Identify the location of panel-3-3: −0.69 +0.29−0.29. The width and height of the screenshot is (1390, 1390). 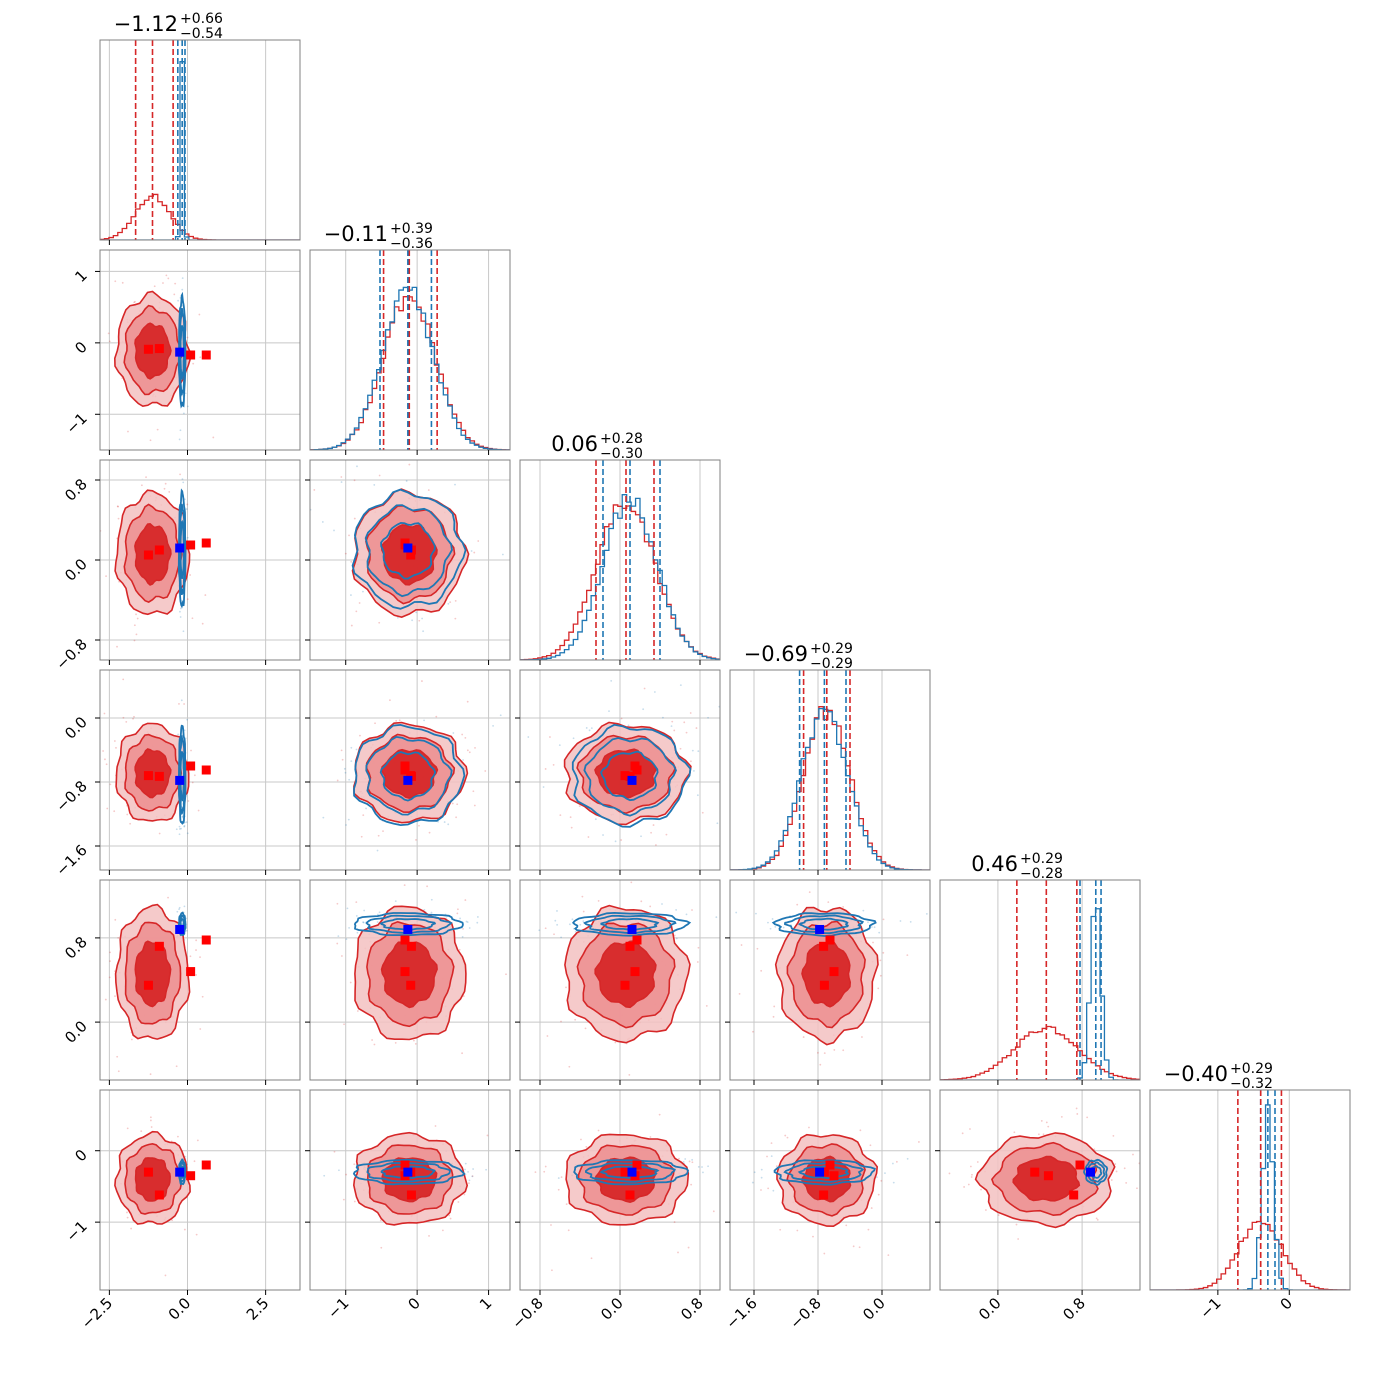
(830, 758).